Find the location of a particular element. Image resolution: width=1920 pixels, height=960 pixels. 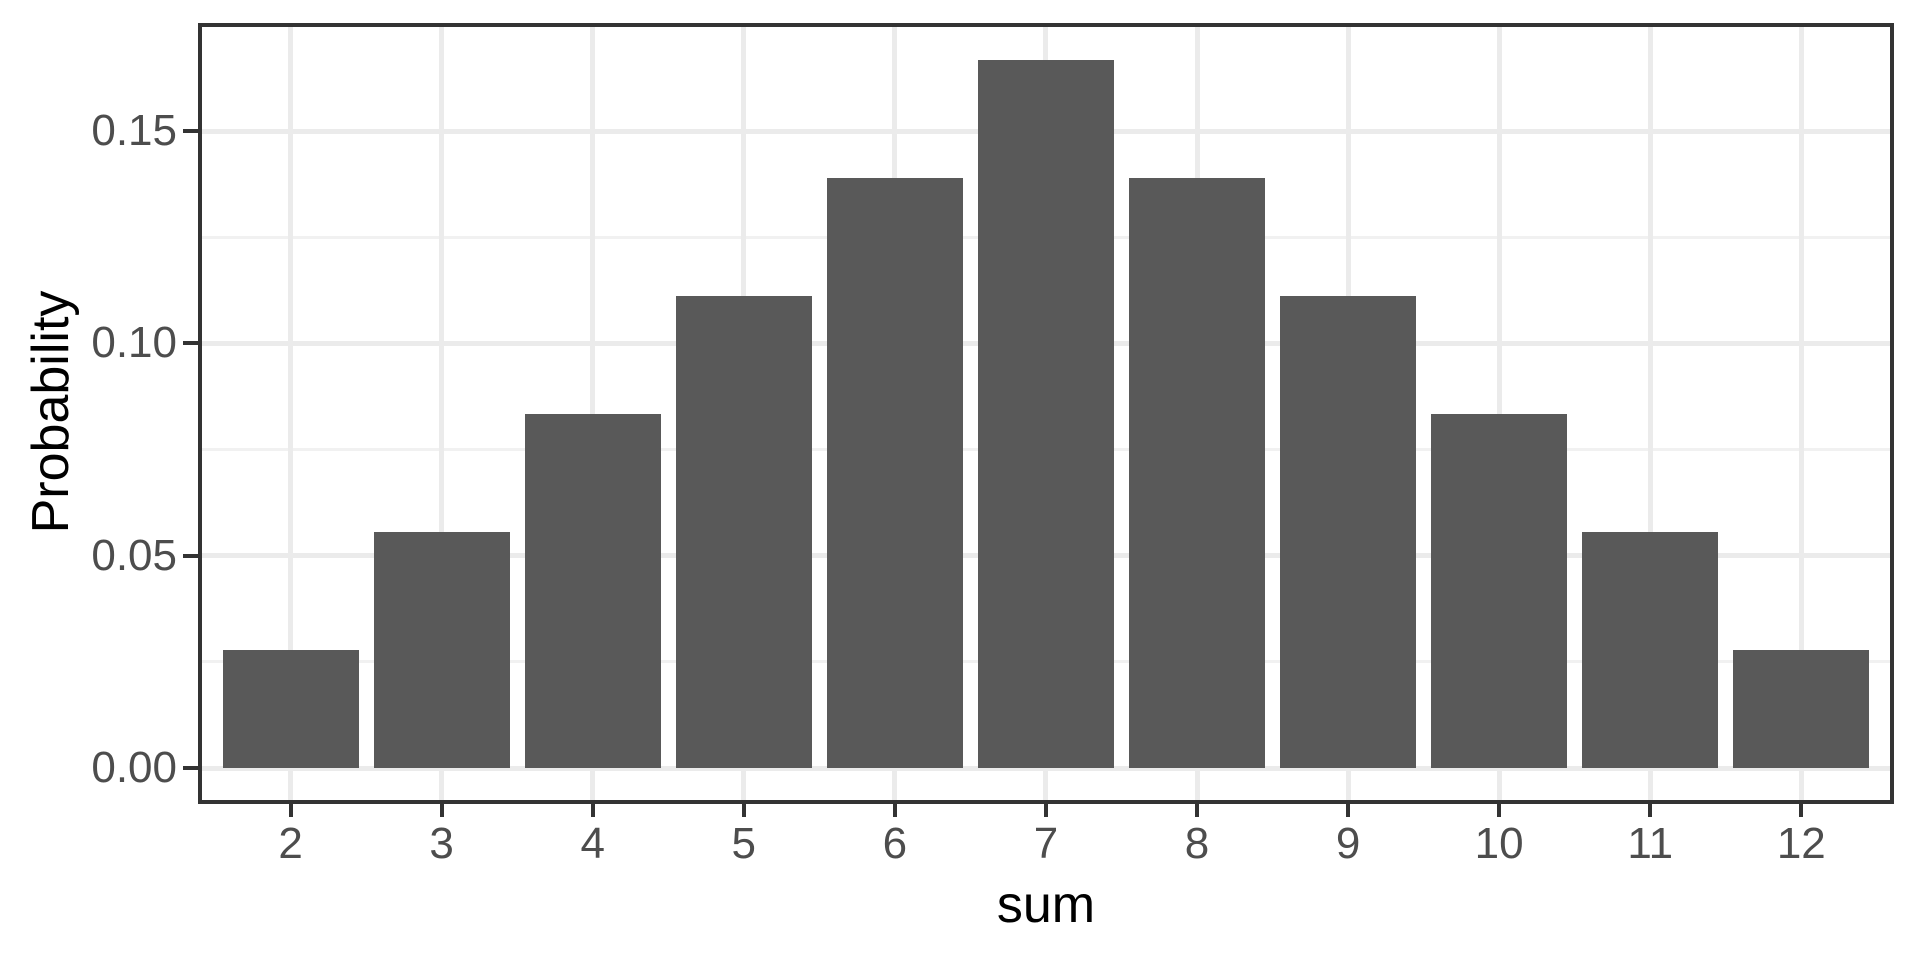

y-tick-label: 0.10 is located at coordinates (134, 343).